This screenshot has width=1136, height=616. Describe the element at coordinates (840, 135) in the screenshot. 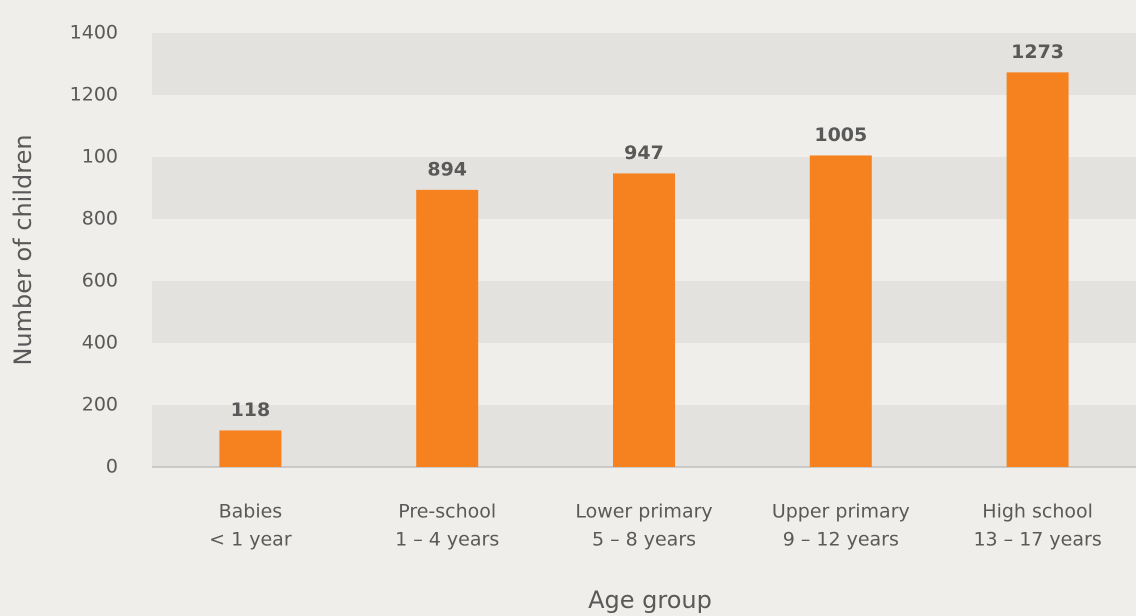

I see `value-label: 1005` at that location.